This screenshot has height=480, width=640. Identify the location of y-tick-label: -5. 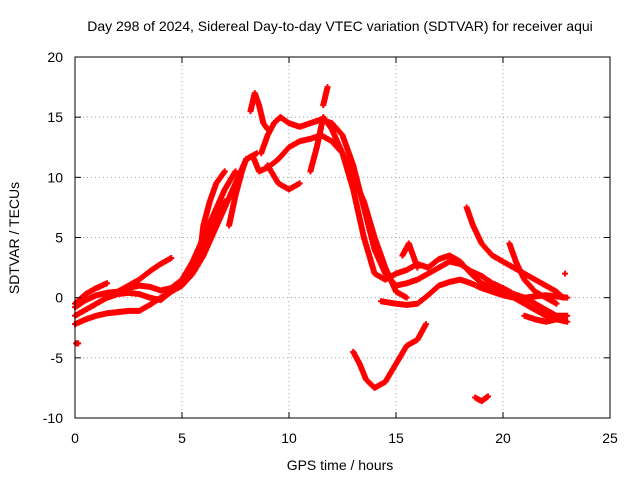
(57, 358).